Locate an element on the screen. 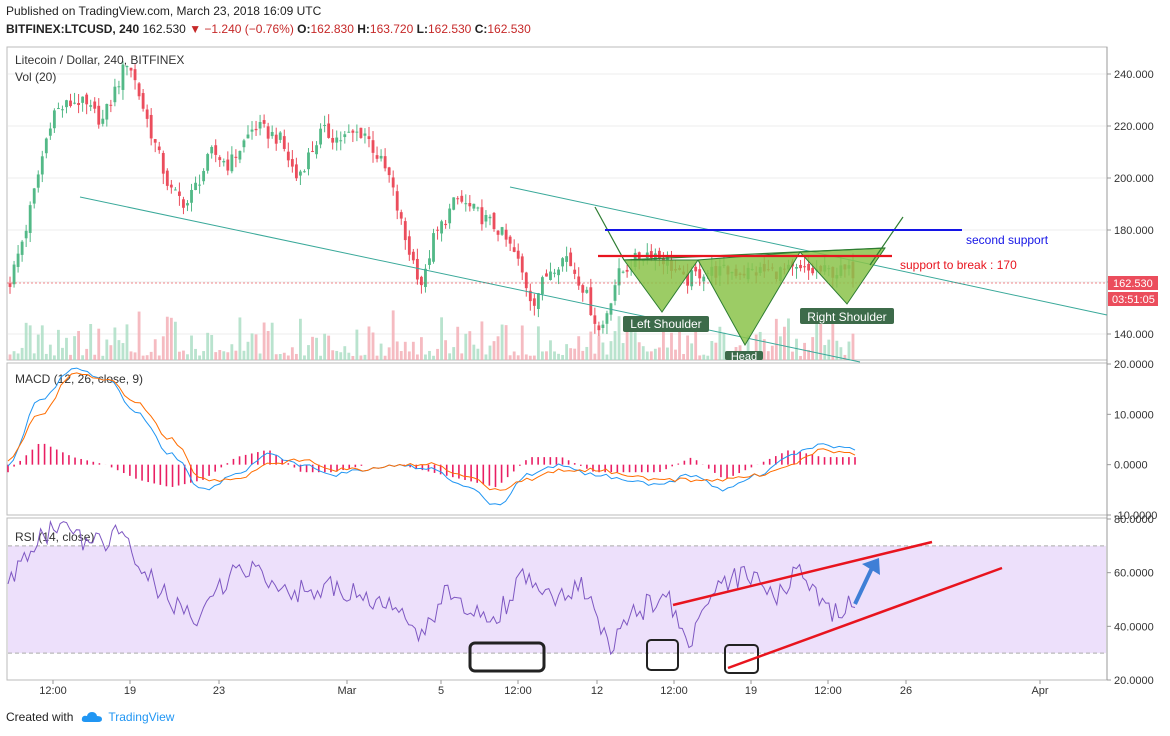  tradingview-brand: TradingView is located at coordinates (127, 717).